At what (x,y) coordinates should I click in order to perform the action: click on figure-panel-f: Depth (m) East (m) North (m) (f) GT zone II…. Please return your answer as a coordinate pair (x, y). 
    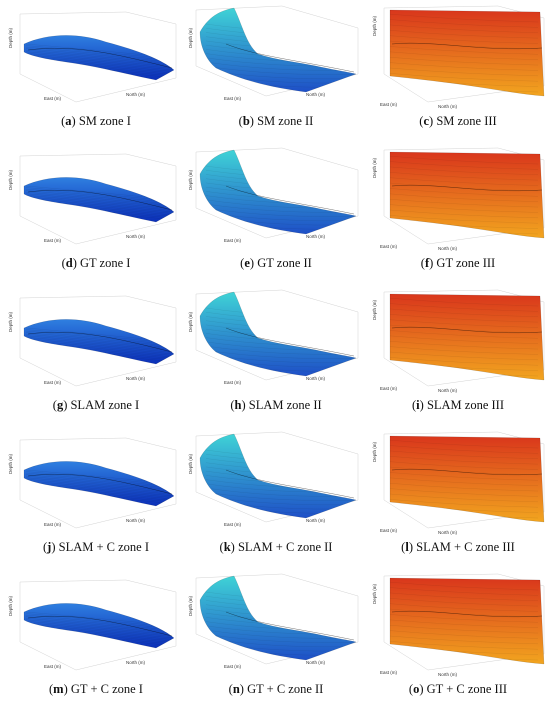
    Looking at the image, I should click on (458, 212).